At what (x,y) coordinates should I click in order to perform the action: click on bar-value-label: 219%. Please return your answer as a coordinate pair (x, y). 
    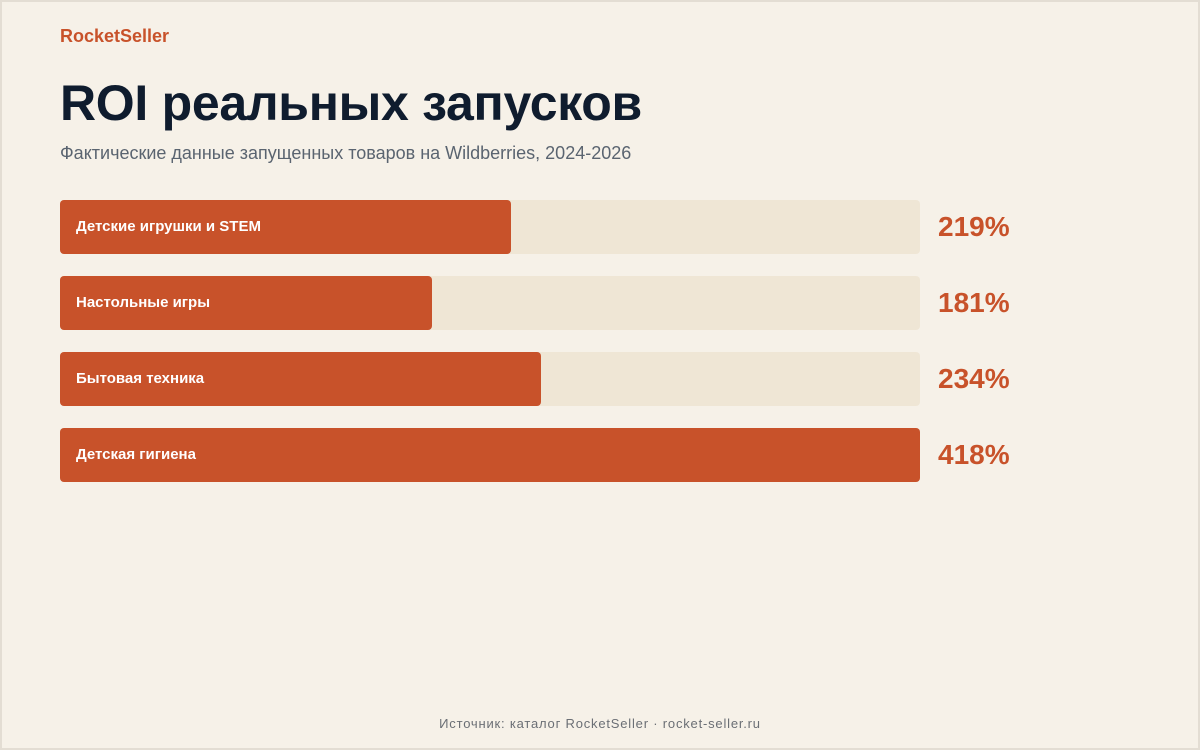
    Looking at the image, I should click on (974, 226).